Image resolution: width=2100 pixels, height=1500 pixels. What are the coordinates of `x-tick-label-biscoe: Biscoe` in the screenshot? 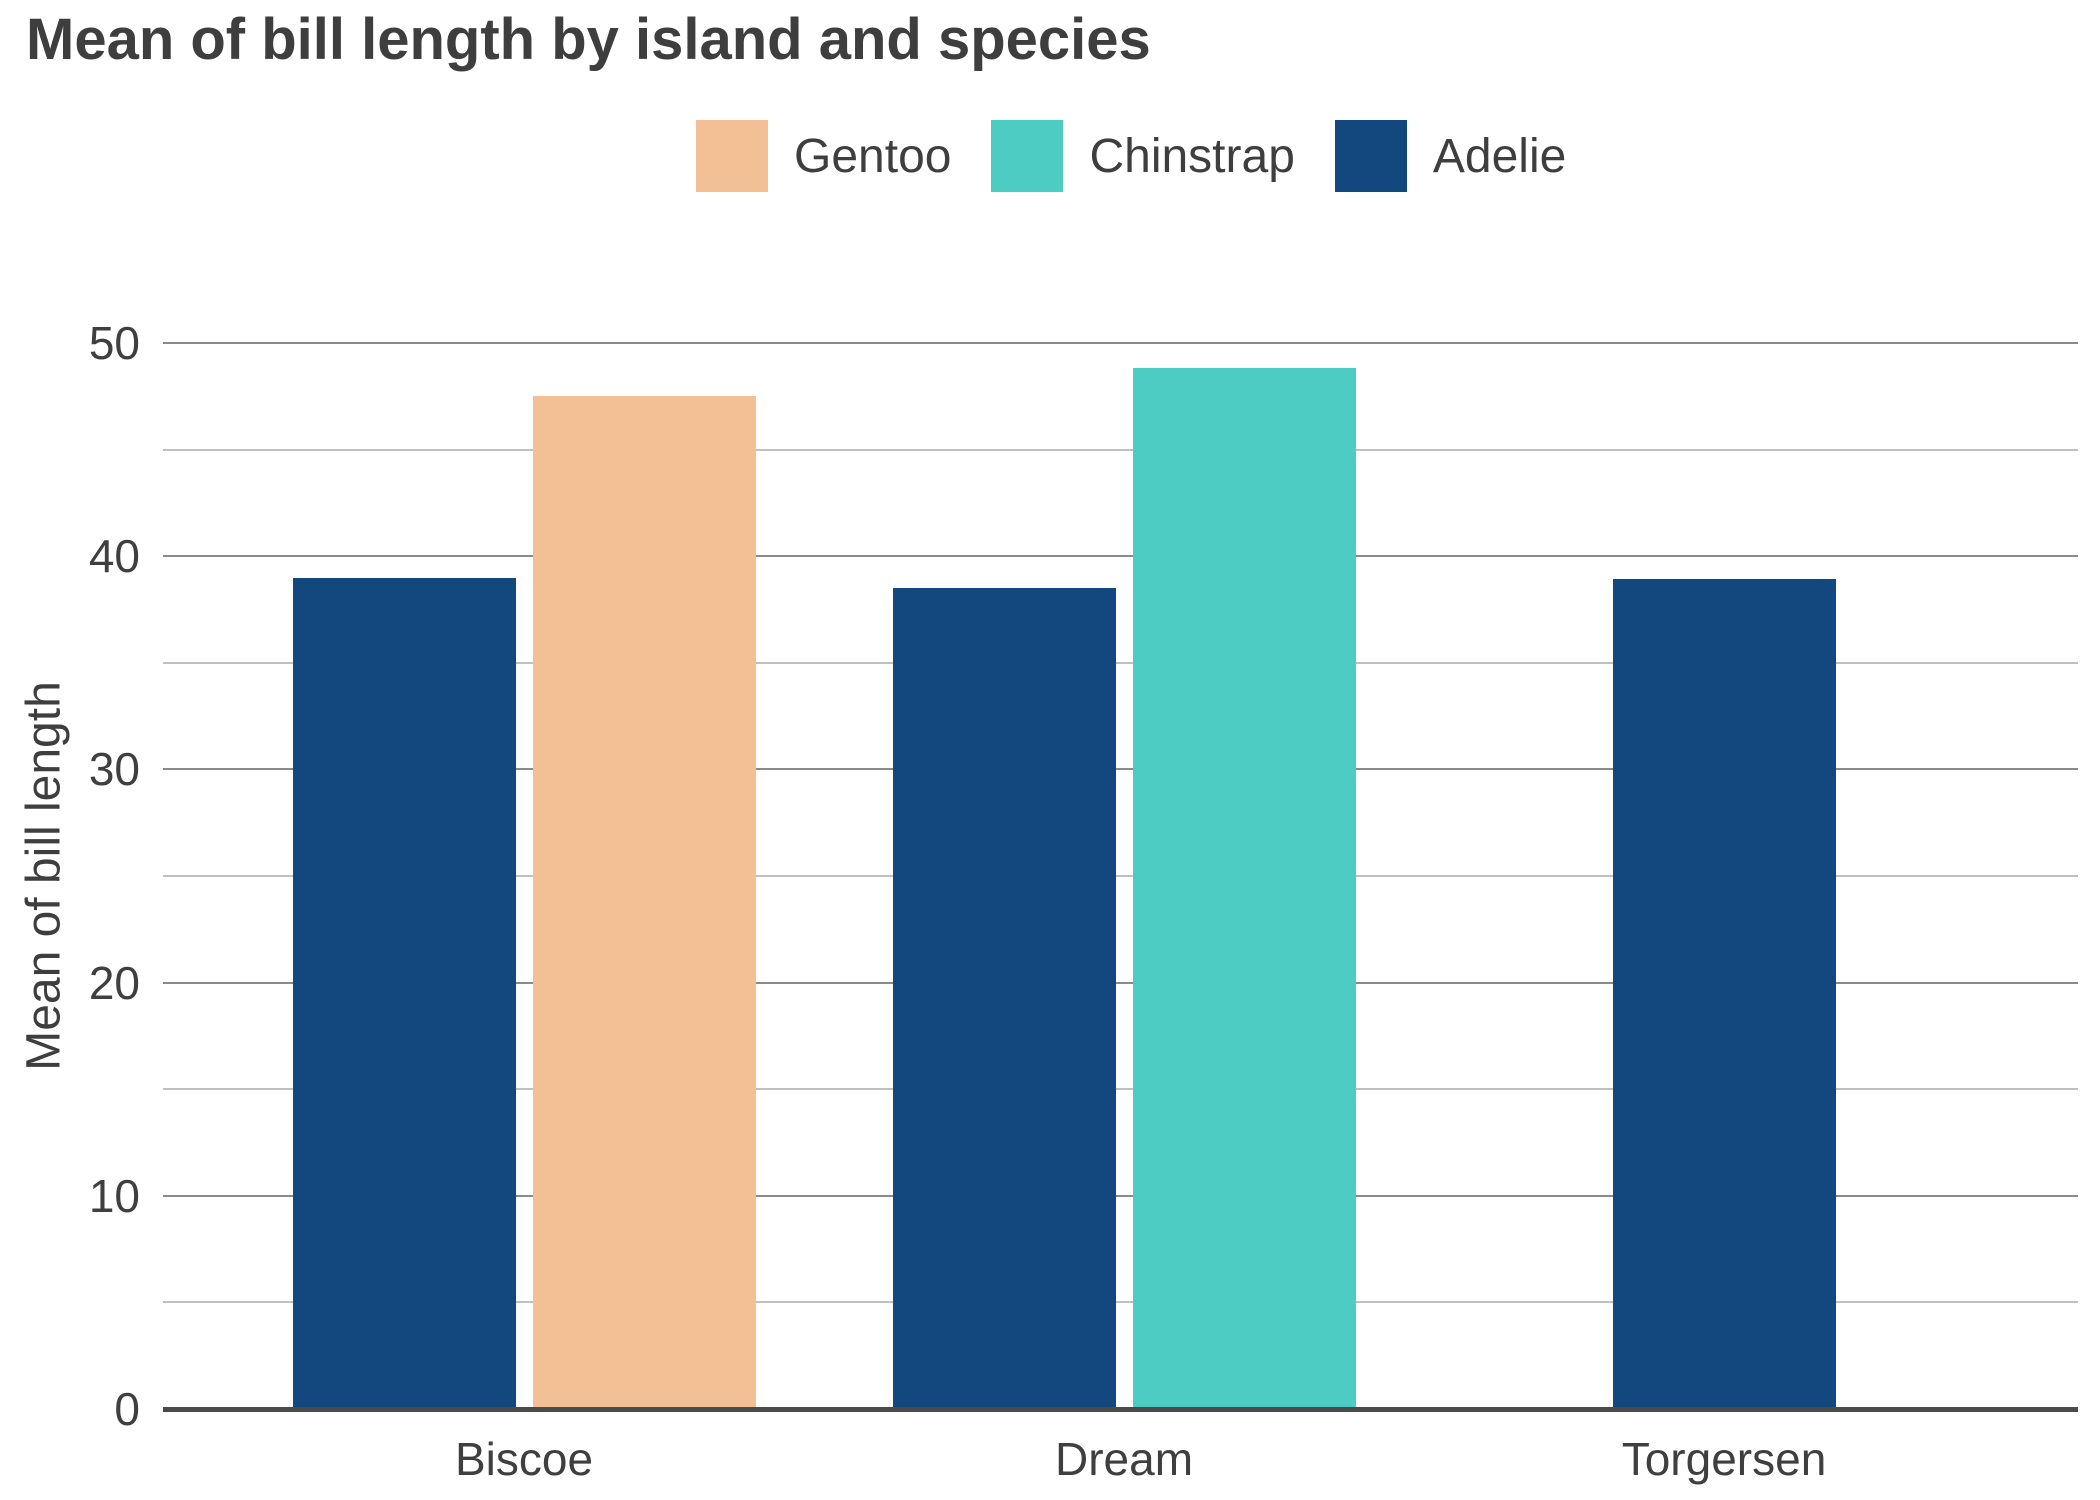 It's located at (524, 1459).